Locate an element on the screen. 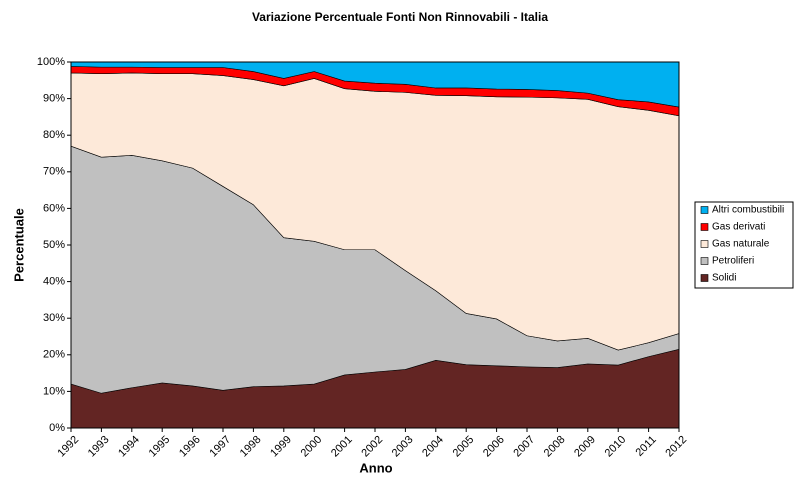 The height and width of the screenshot is (488, 800). legend is located at coordinates (744, 245).